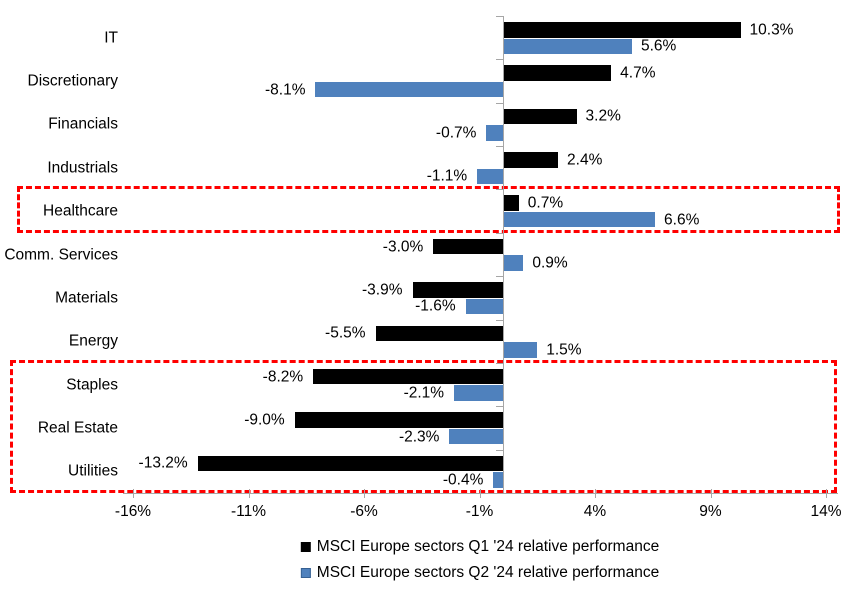 The height and width of the screenshot is (601, 852). Describe the element at coordinates (479, 511) in the screenshot. I see `x-tick-label: -1%` at that location.